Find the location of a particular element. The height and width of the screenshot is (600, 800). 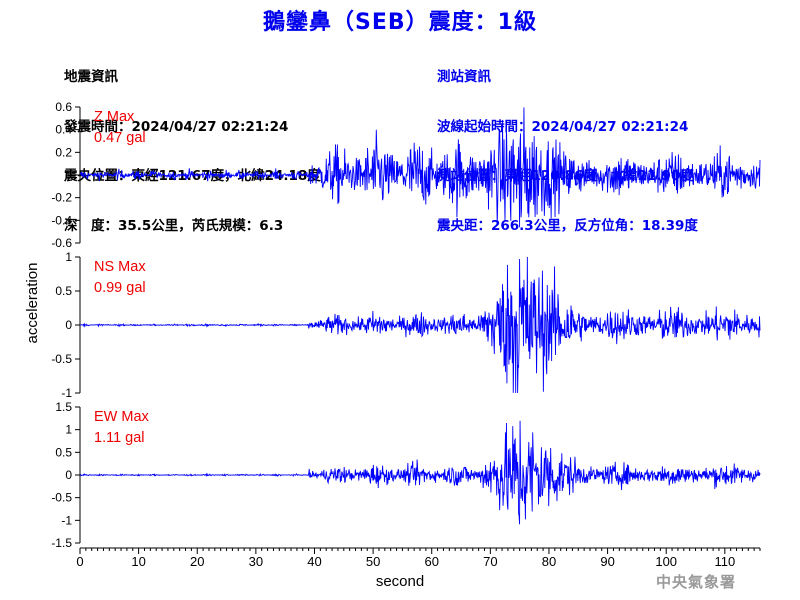

x-tick-label: 90 is located at coordinates (607, 561).